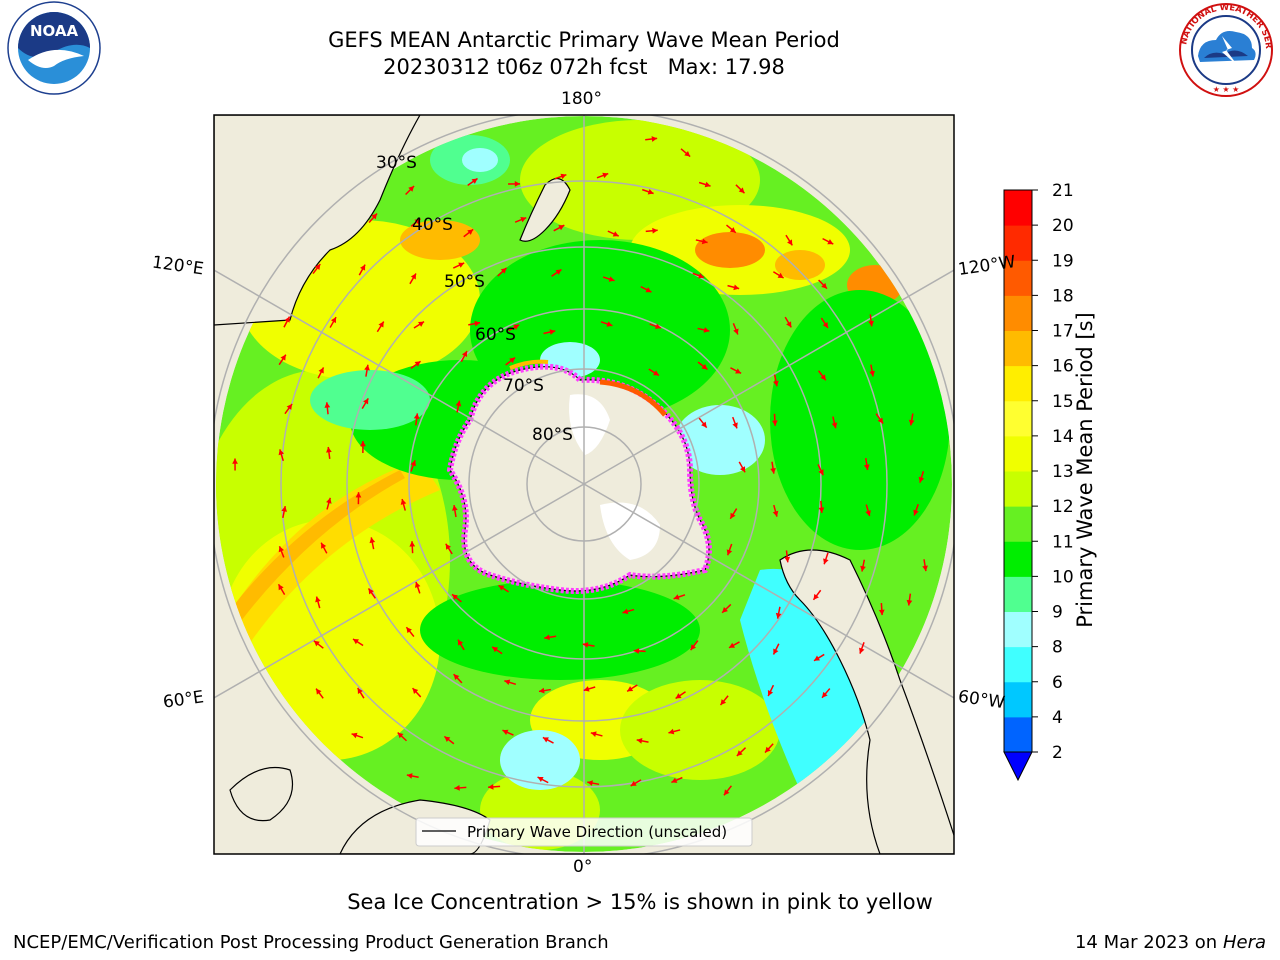 The height and width of the screenshot is (960, 1280). What do you see at coordinates (54, 31) in the screenshot?
I see `noaa-logo-text: NOAA` at bounding box center [54, 31].